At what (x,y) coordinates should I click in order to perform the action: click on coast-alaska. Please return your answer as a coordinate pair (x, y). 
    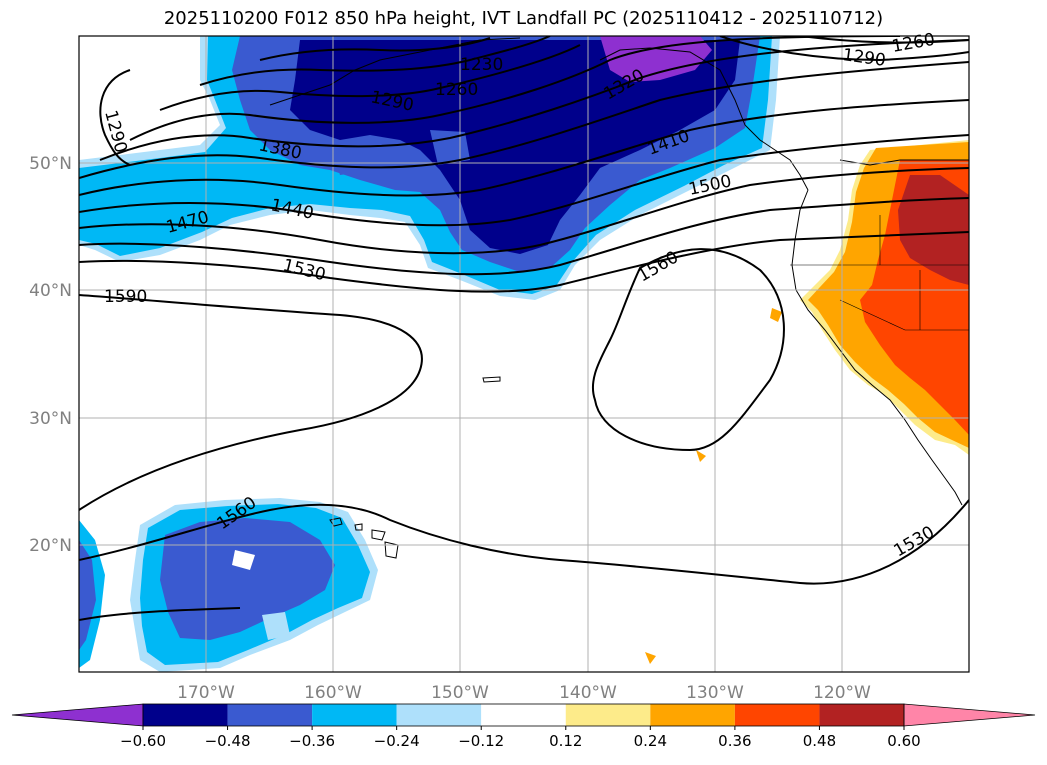
    Looking at the image, I should click on (395, 71).